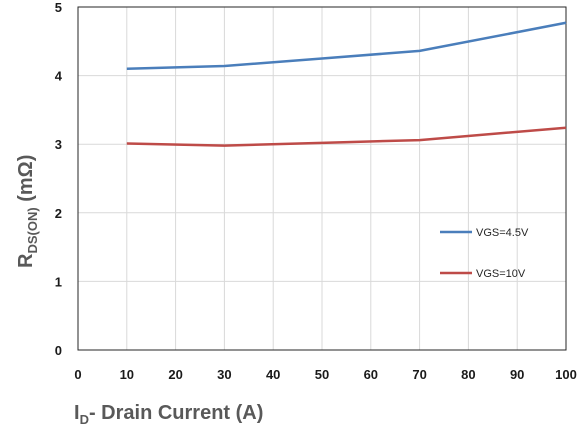 This screenshot has width=587, height=428. I want to click on y-axis-title: RDS(ON) (mΩ), so click(27, 211).